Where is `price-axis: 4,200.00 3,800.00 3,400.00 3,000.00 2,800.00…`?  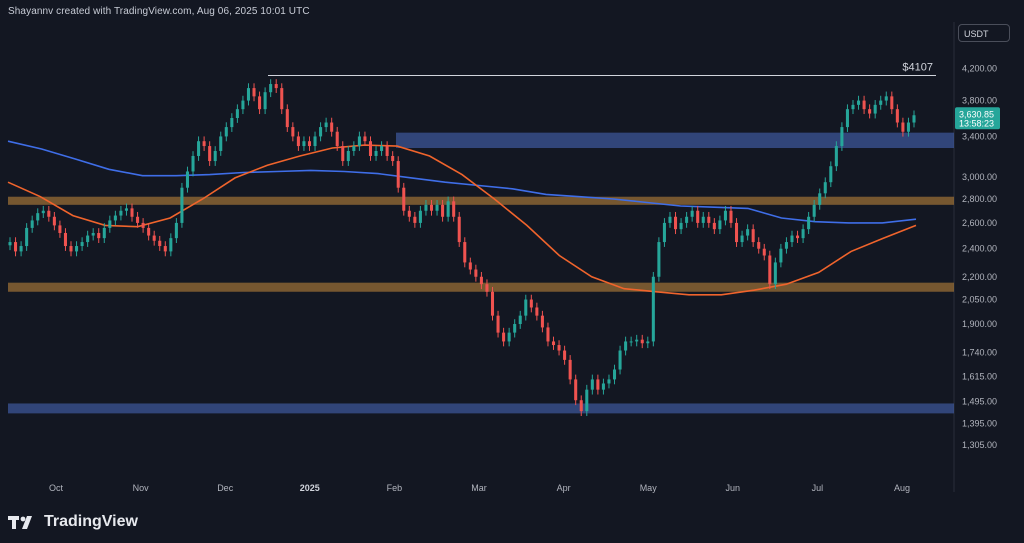 price-axis: 4,200.00 3,800.00 3,400.00 3,000.00 2,800.00… is located at coordinates (979, 256).